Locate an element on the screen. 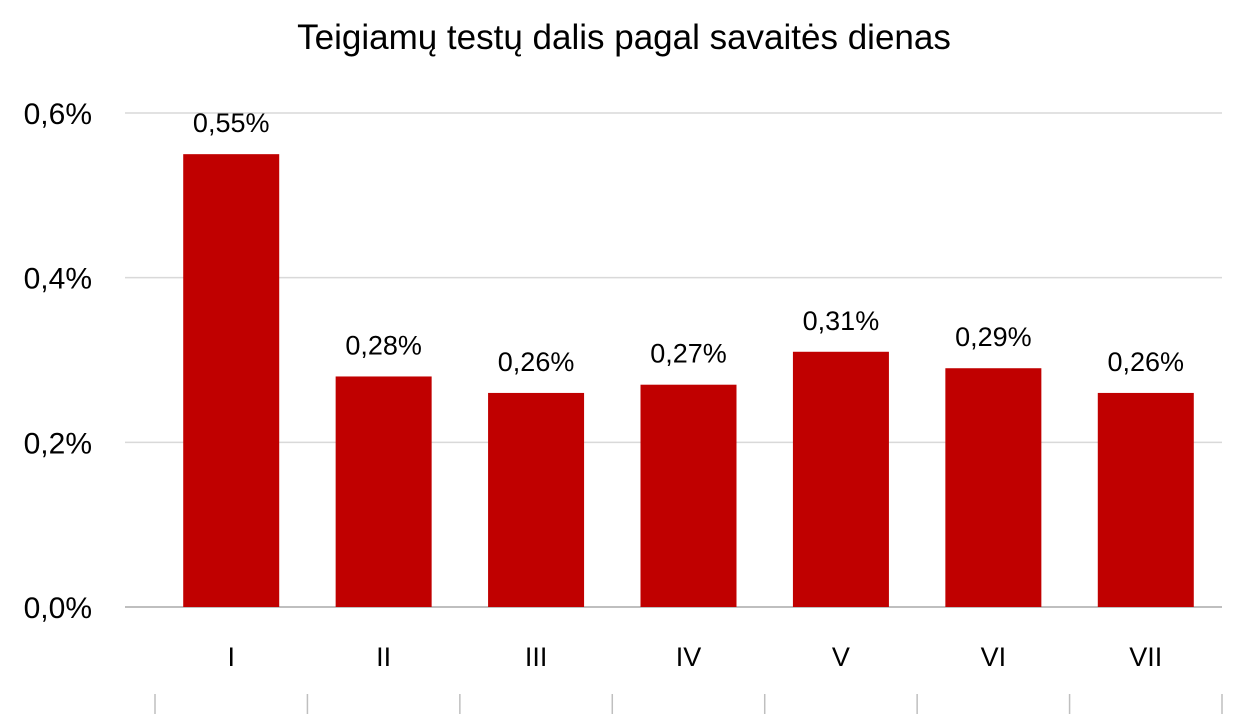  data-label: 0,28% is located at coordinates (383, 345).